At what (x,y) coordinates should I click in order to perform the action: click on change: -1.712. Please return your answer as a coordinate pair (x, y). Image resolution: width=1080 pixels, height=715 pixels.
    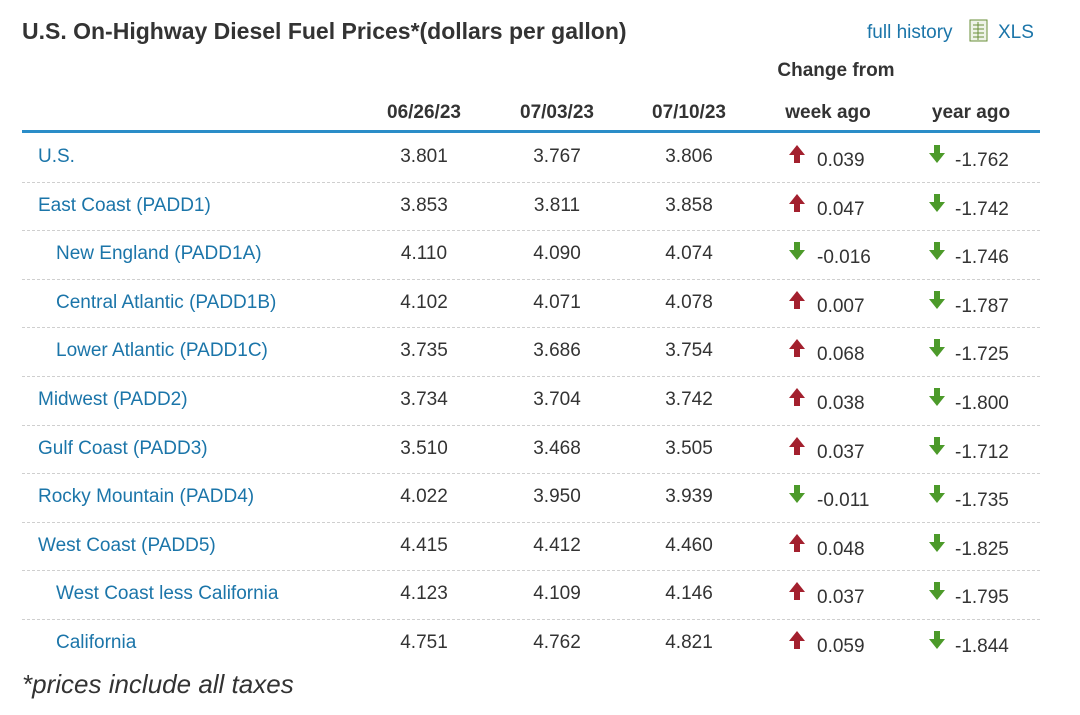
    Looking at the image, I should click on (982, 452).